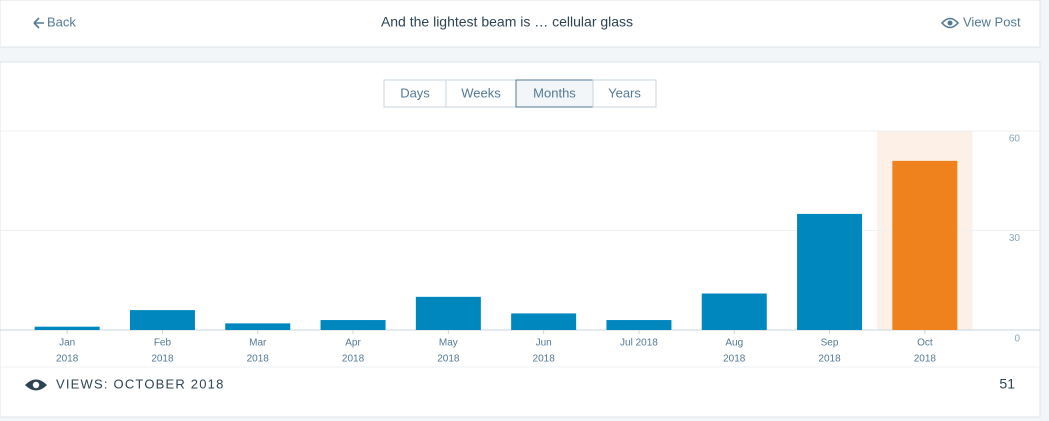  I want to click on tab-label: Years, so click(624, 92).